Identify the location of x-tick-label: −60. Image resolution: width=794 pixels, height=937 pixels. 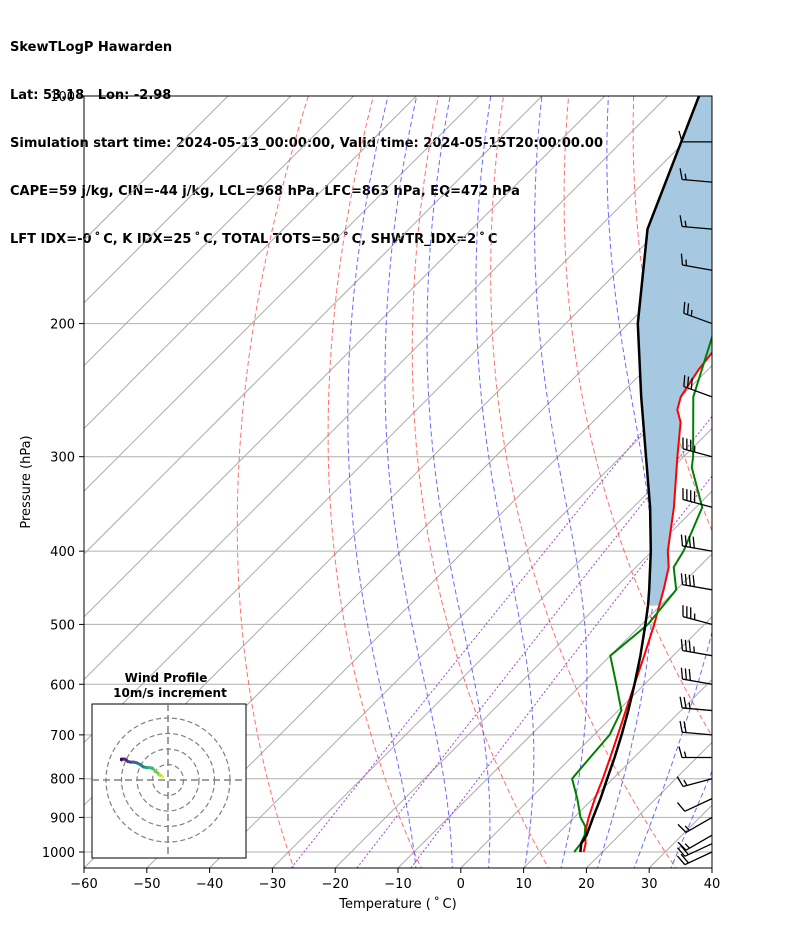
(83, 884).